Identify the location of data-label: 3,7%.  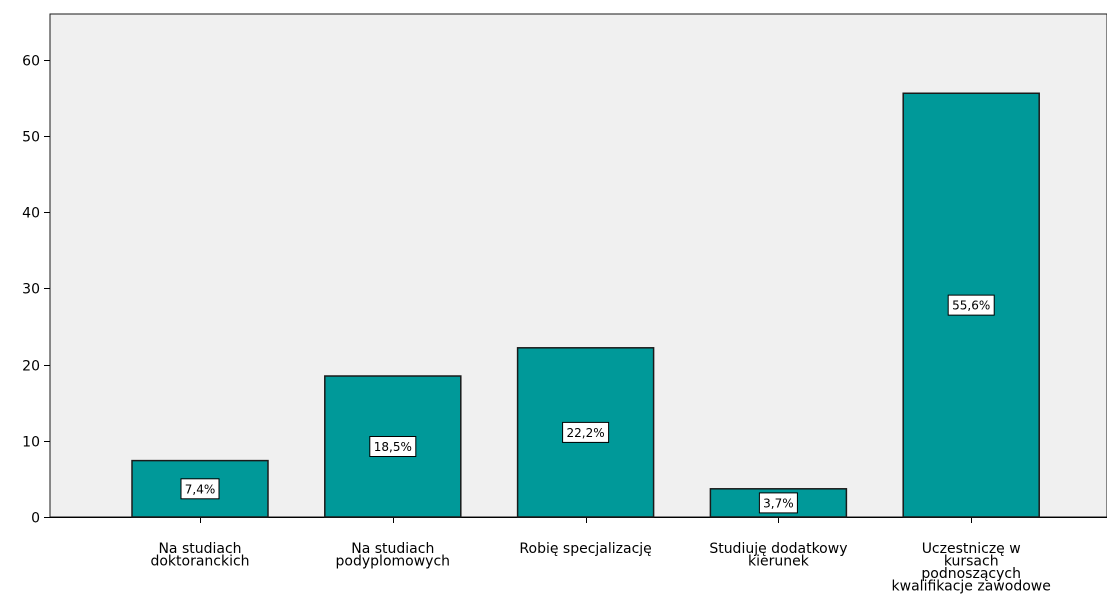
(778, 503).